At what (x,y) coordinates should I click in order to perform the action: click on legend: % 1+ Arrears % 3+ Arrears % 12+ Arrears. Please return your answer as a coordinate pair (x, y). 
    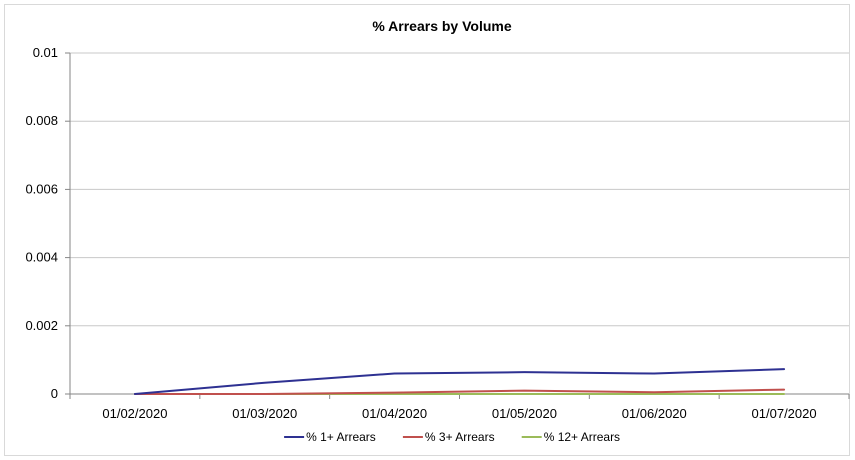
    Looking at the image, I should click on (452, 437).